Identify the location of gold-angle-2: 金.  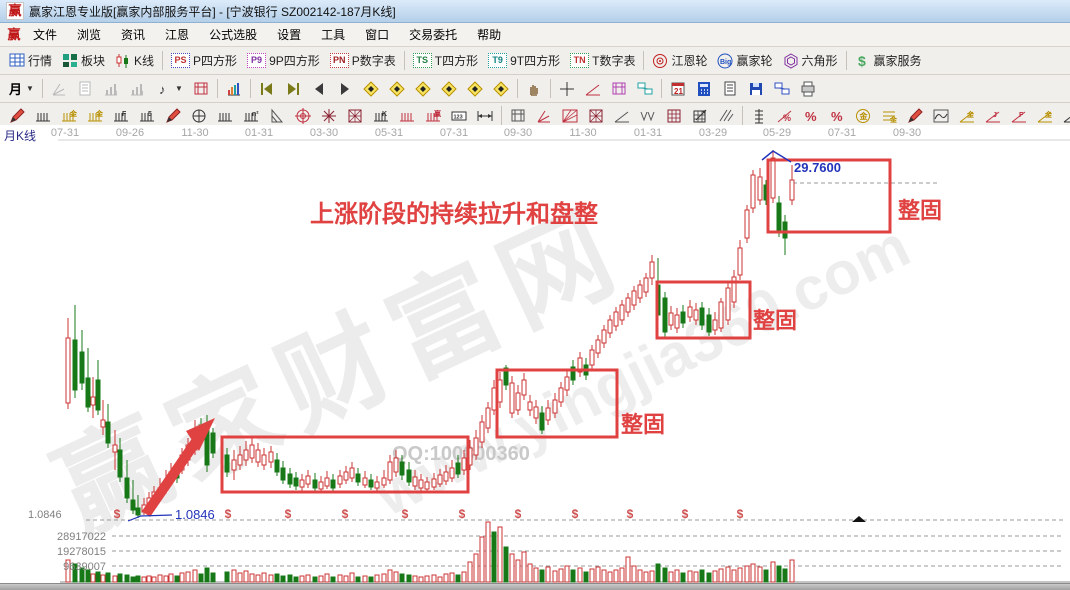
(1045, 116).